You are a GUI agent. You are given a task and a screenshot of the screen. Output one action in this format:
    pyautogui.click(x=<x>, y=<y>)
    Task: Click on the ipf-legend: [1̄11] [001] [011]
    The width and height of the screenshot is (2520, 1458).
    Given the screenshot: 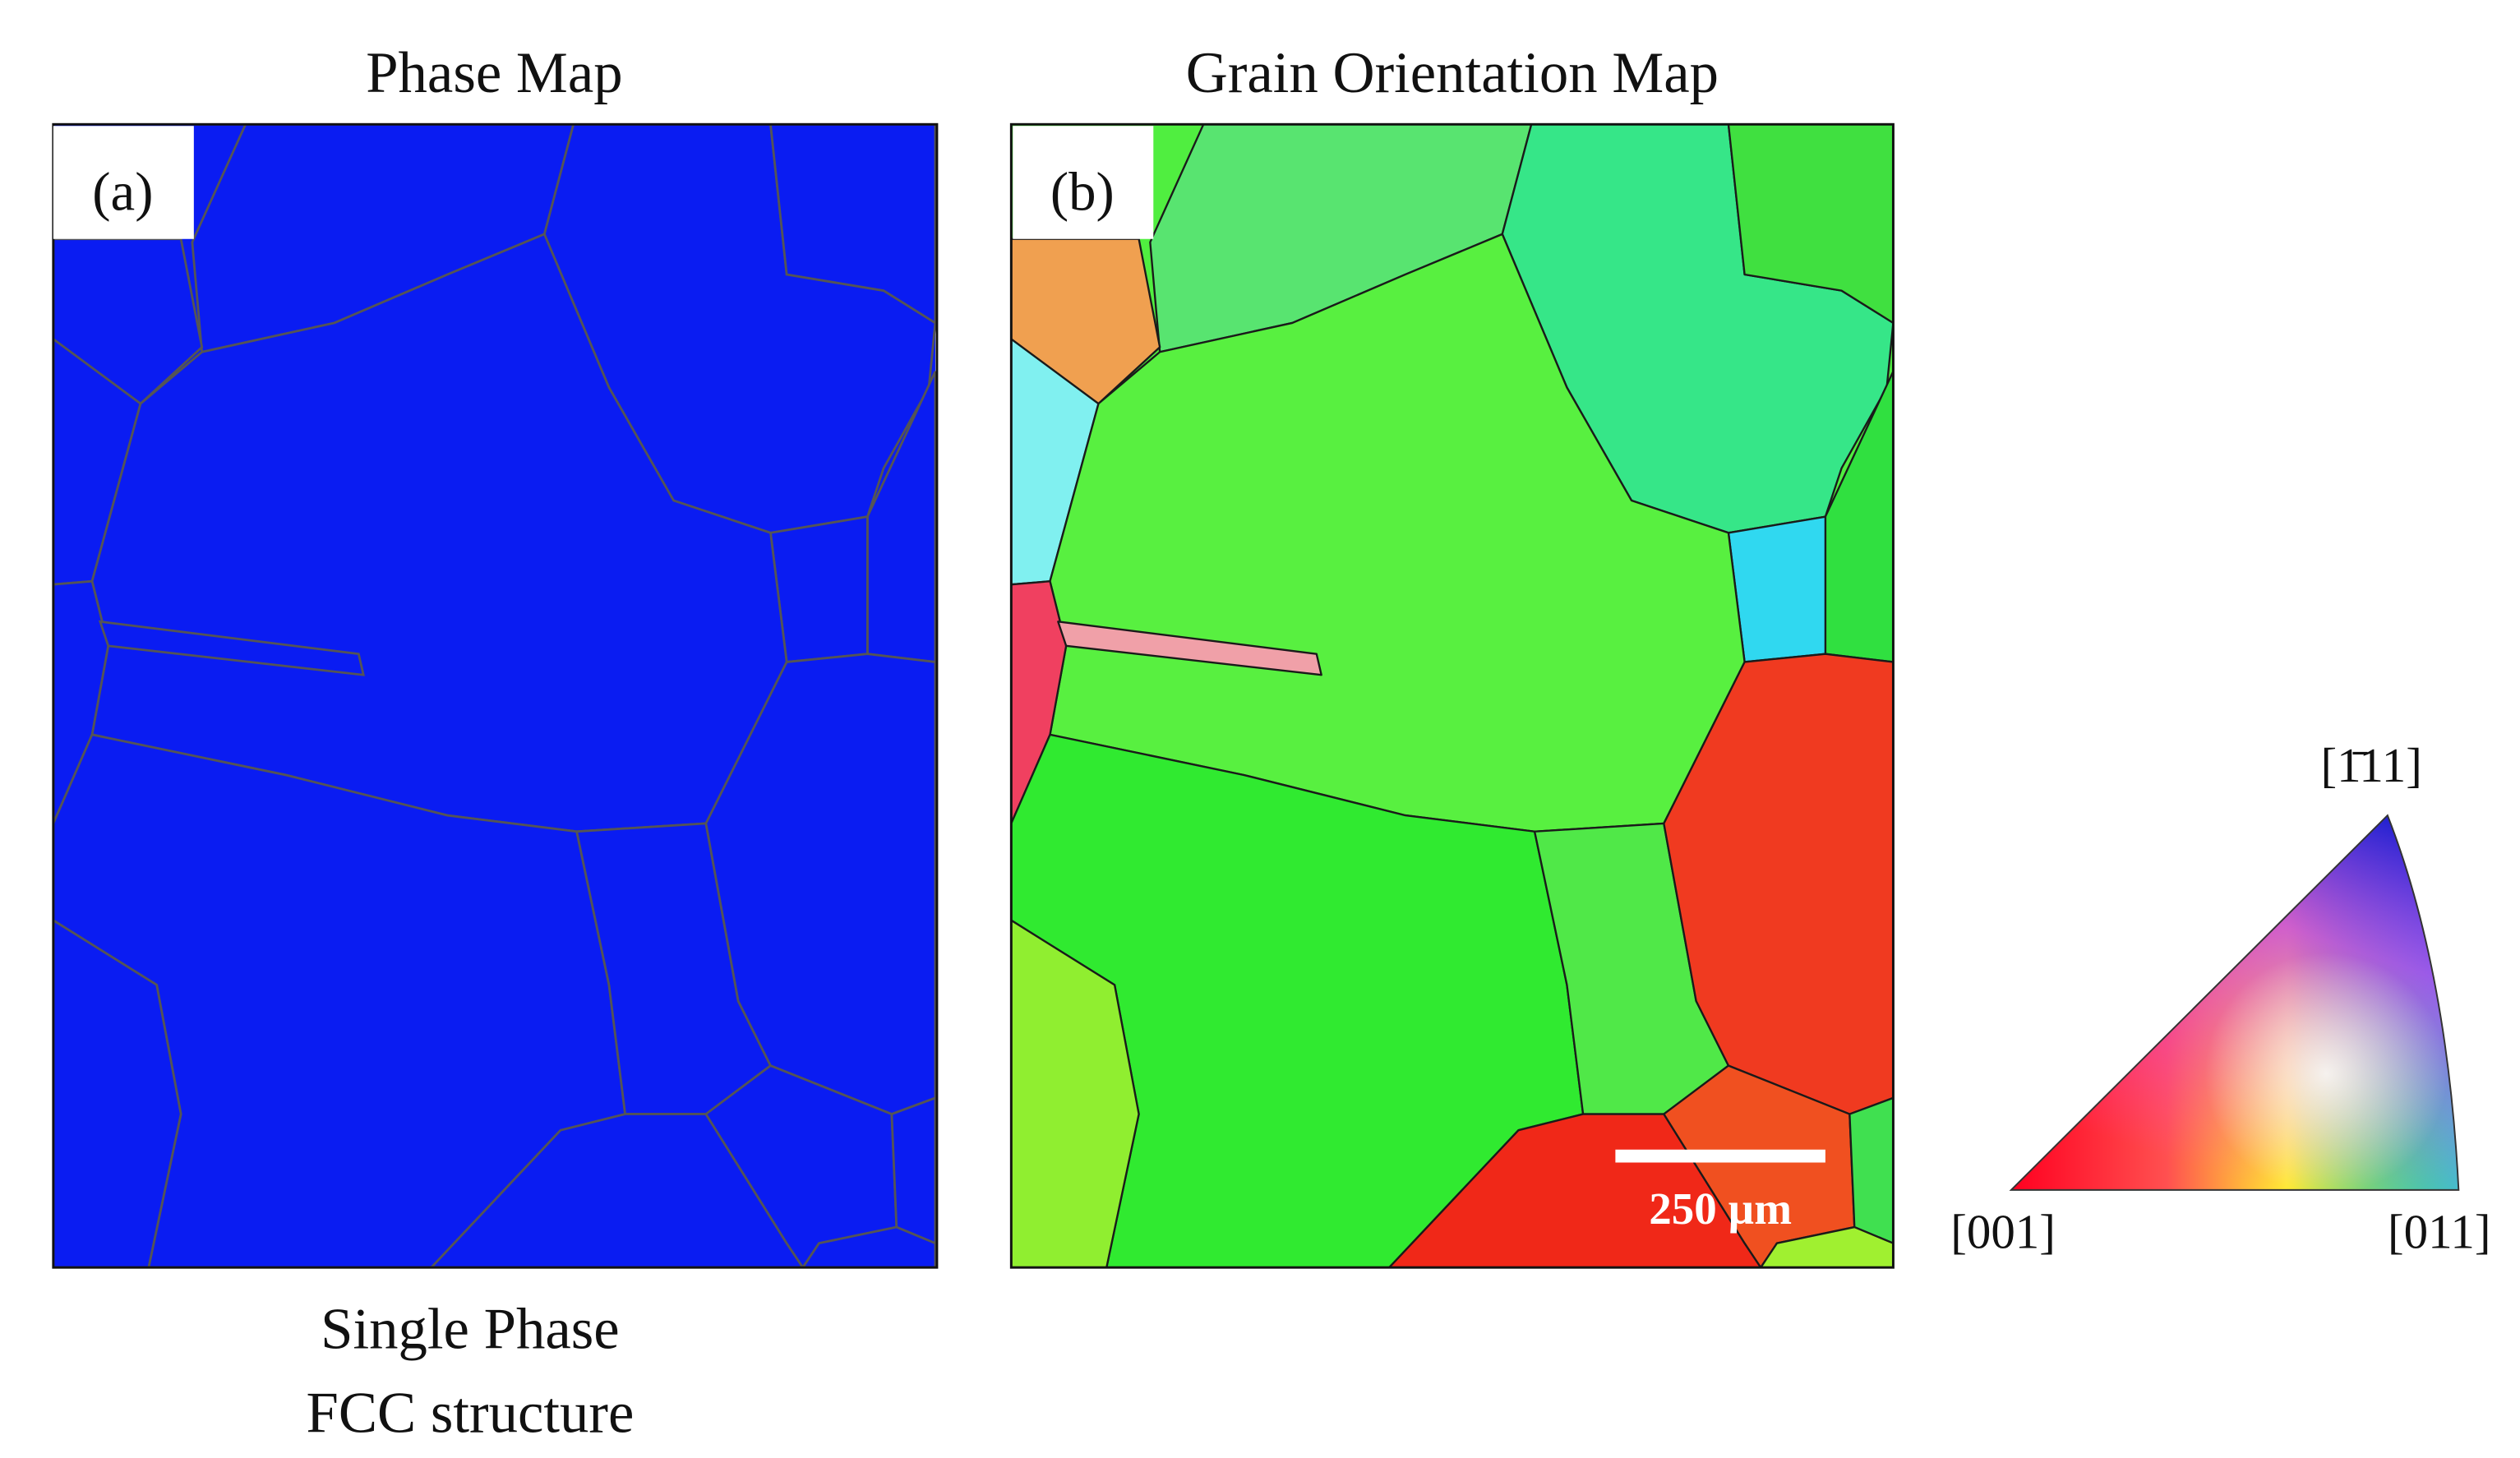 What is the action you would take?
    pyautogui.click(x=2220, y=998)
    